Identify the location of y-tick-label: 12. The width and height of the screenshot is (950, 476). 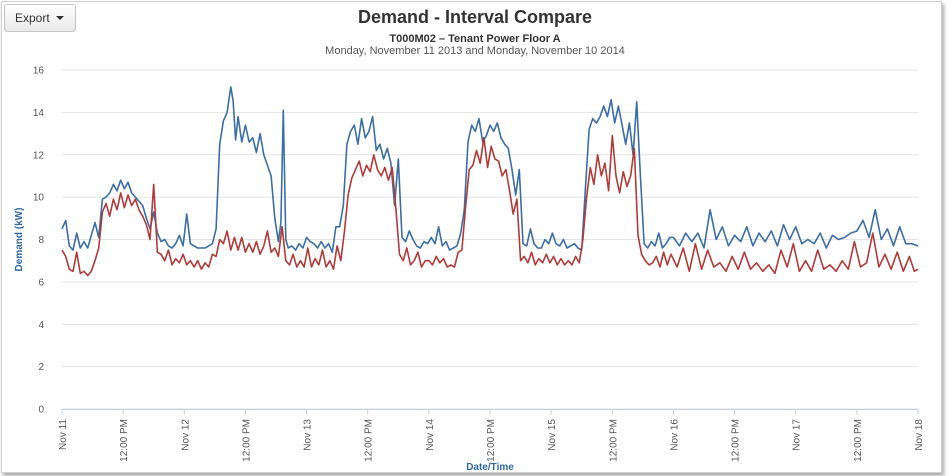
(39, 155).